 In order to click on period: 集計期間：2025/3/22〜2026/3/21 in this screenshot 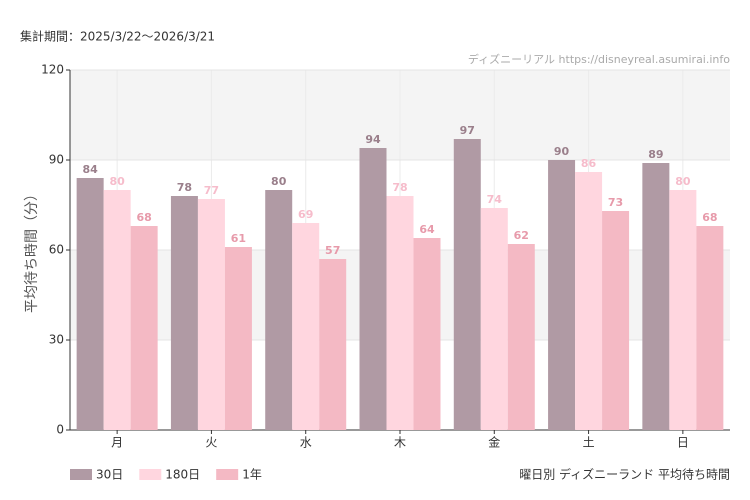, I will do `click(117, 36)`.